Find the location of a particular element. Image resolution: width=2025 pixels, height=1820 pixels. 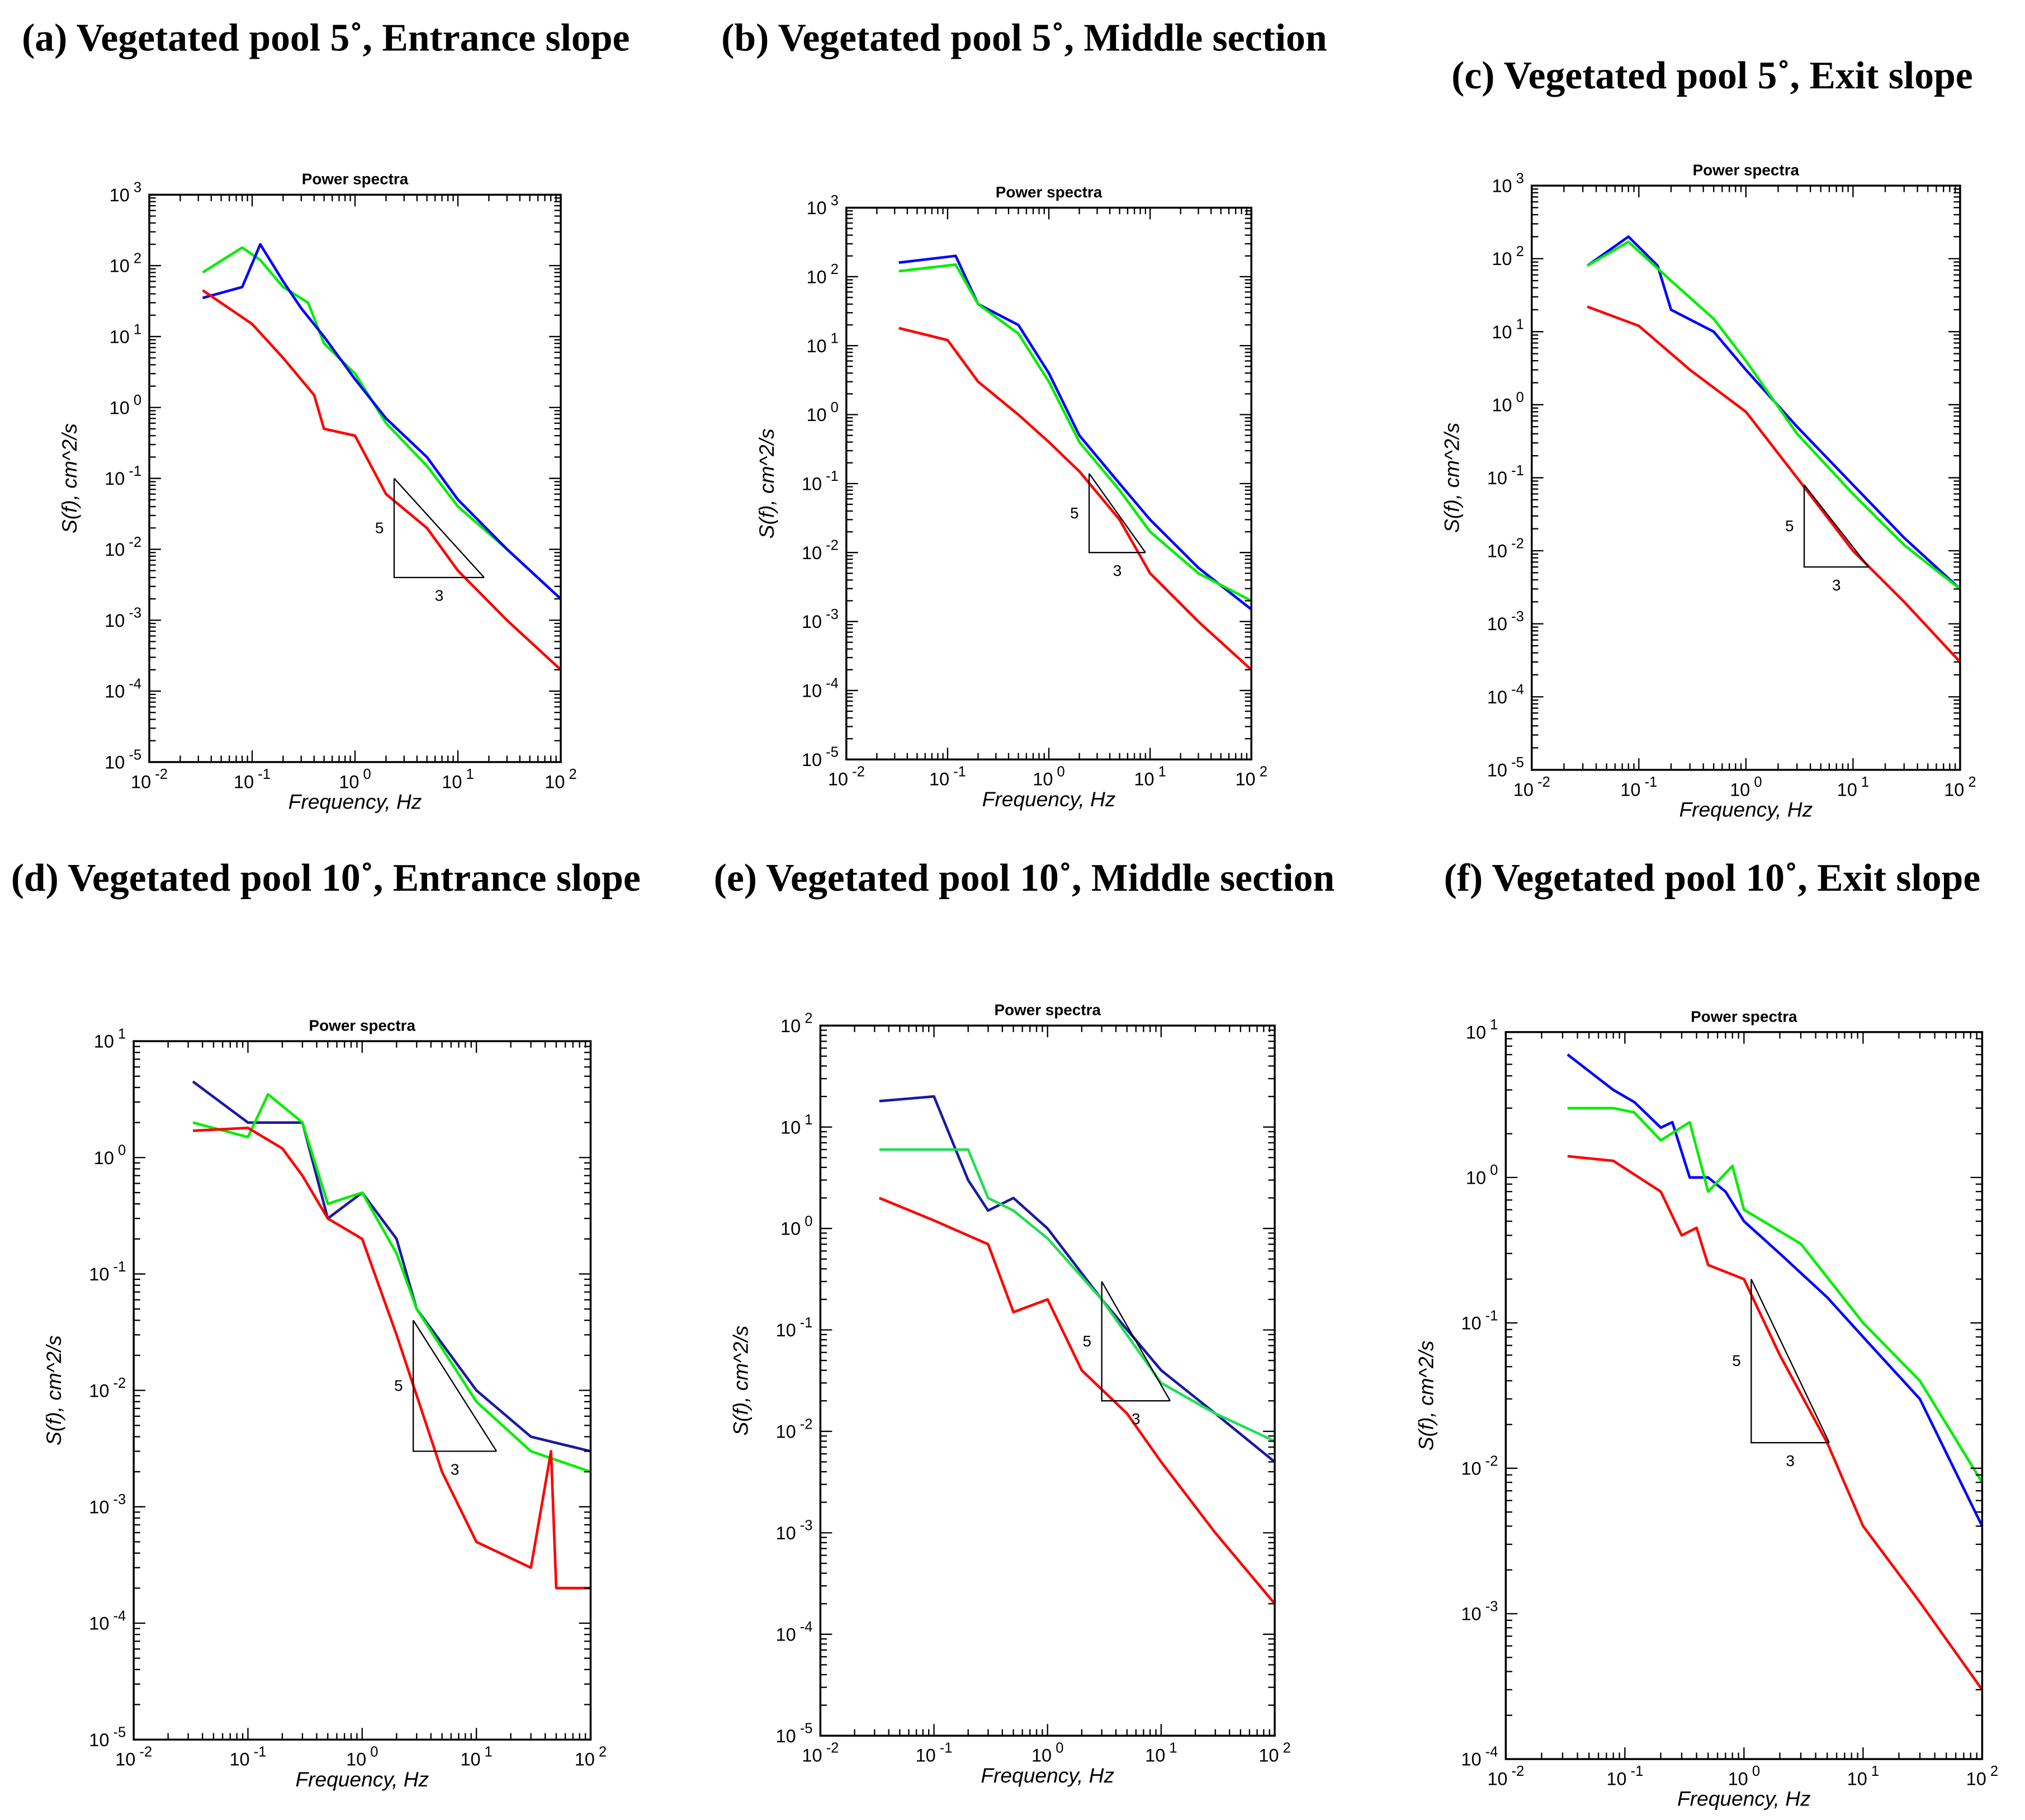

panel-title-c: (c) Vegetated pool 5˚, Exit slope is located at coordinates (1712, 76).